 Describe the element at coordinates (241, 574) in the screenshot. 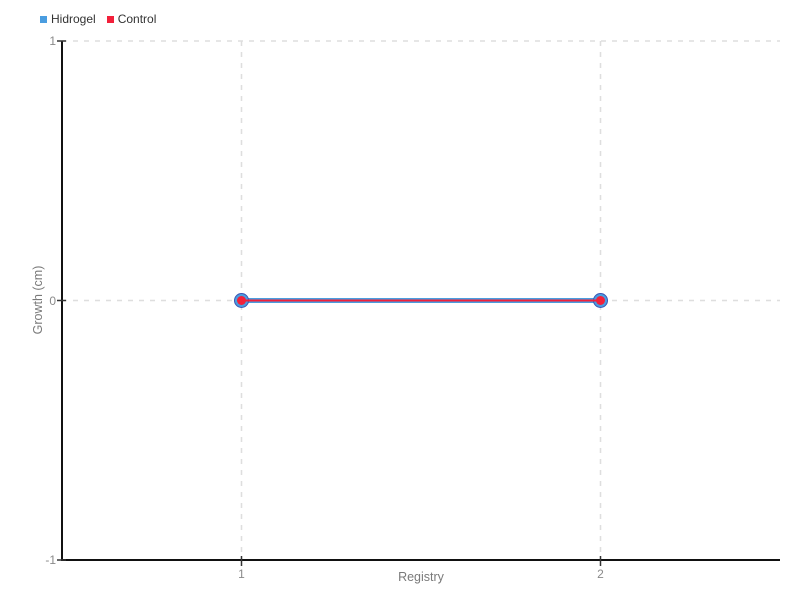

I see `x-tick-label-1: 1` at that location.